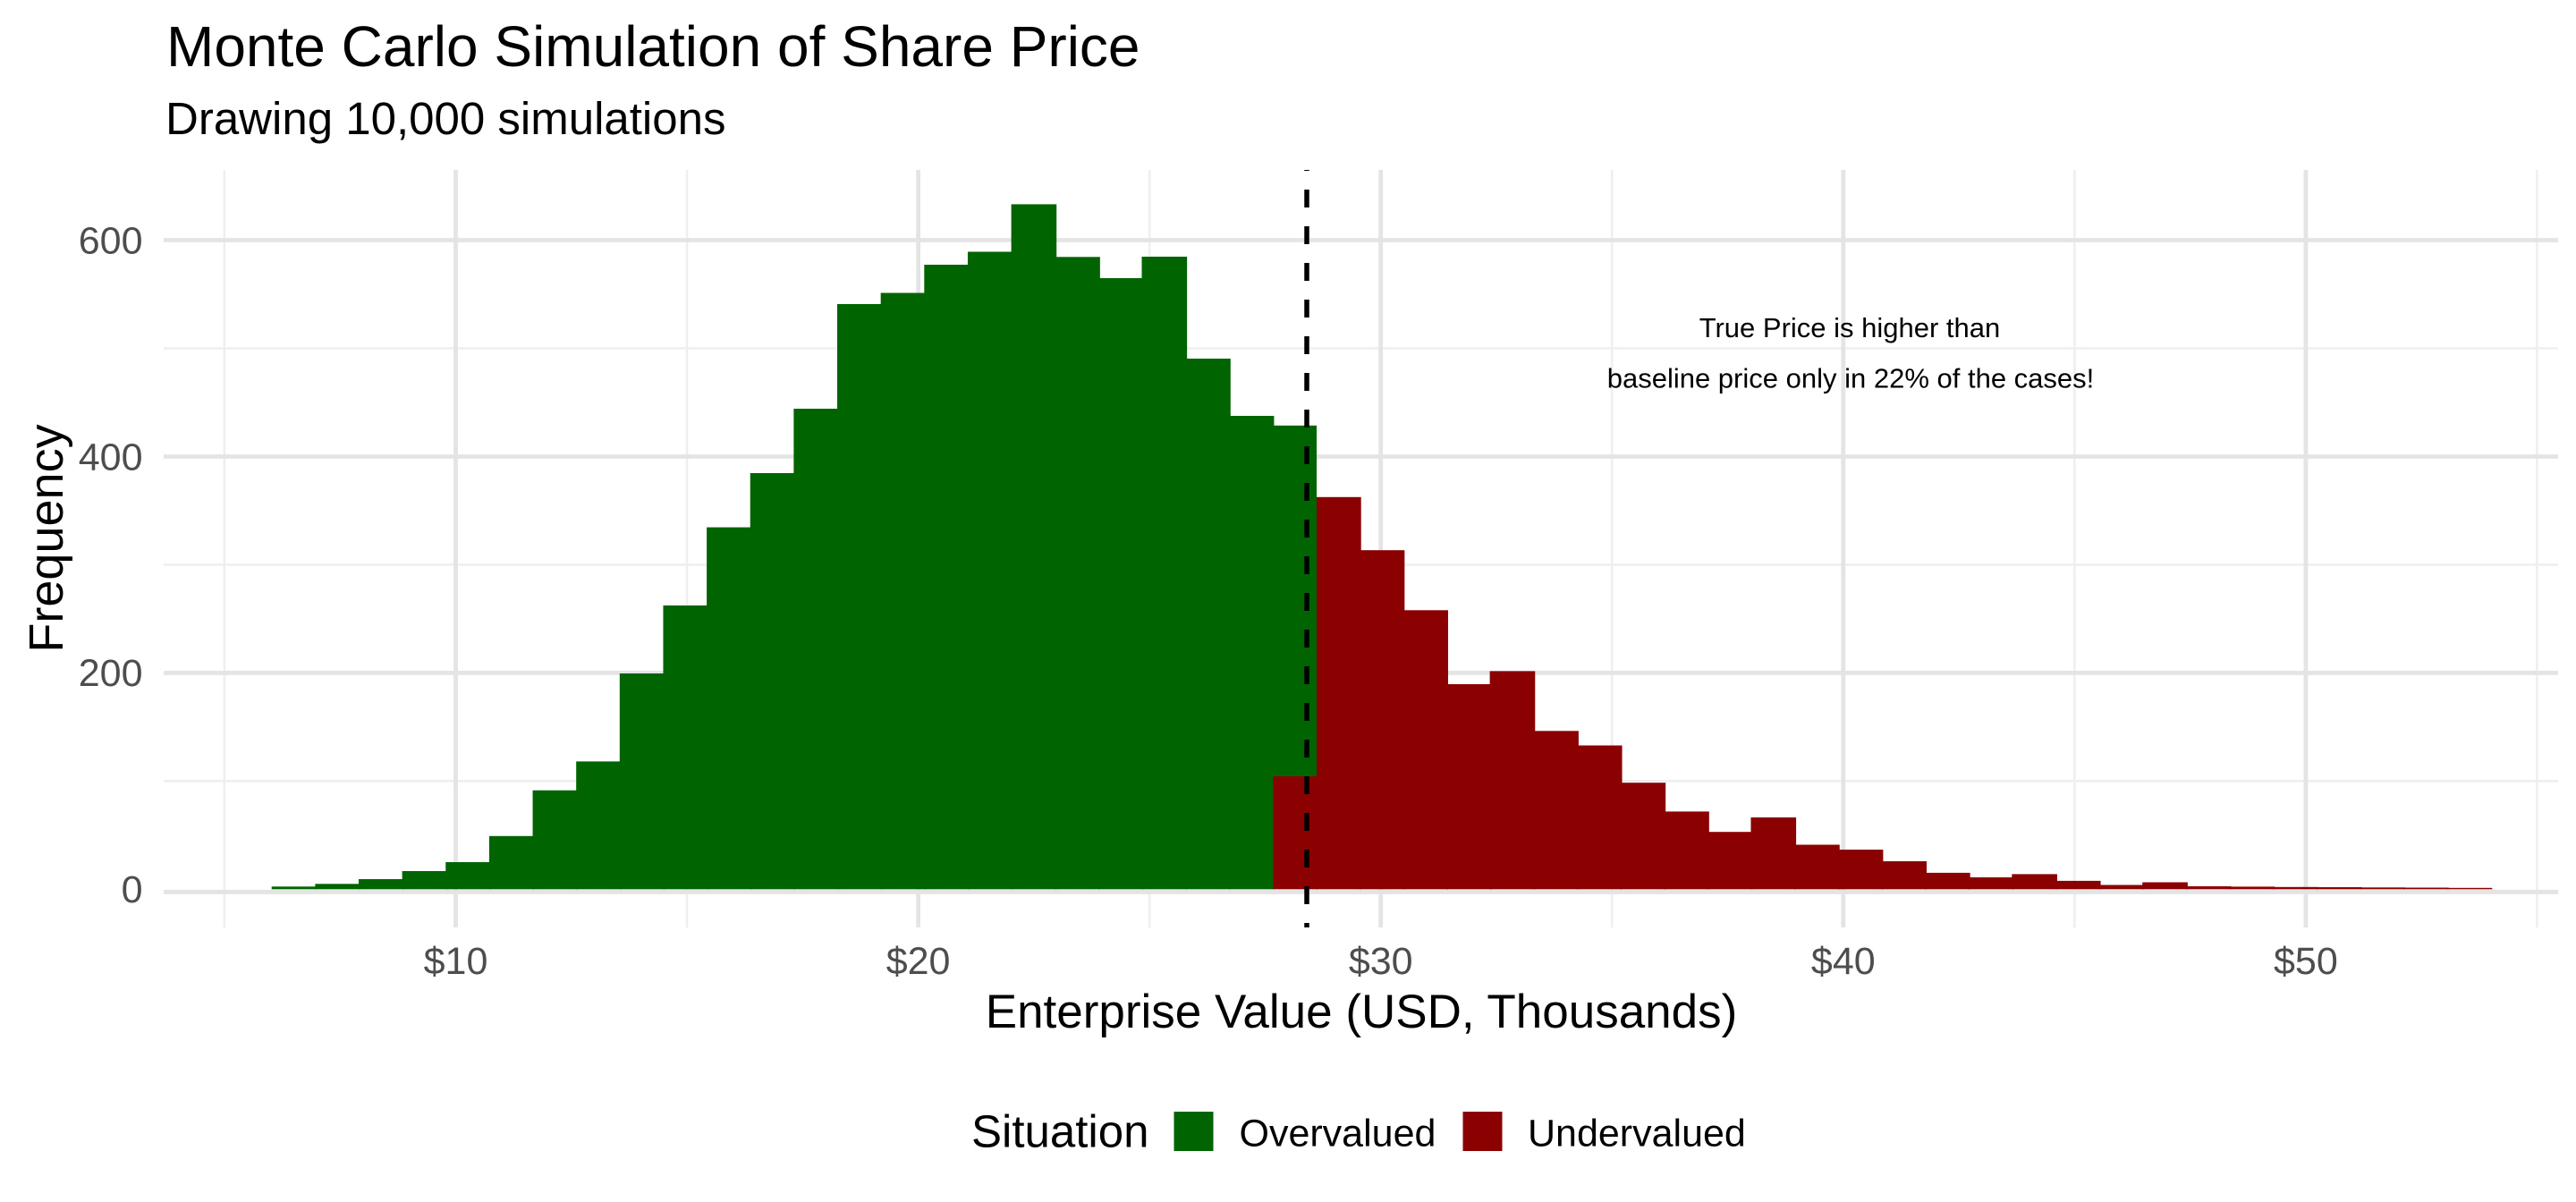 Image resolution: width=2576 pixels, height=1202 pixels. What do you see at coordinates (918, 961) in the screenshot?
I see `svg-text: $20` at bounding box center [918, 961].